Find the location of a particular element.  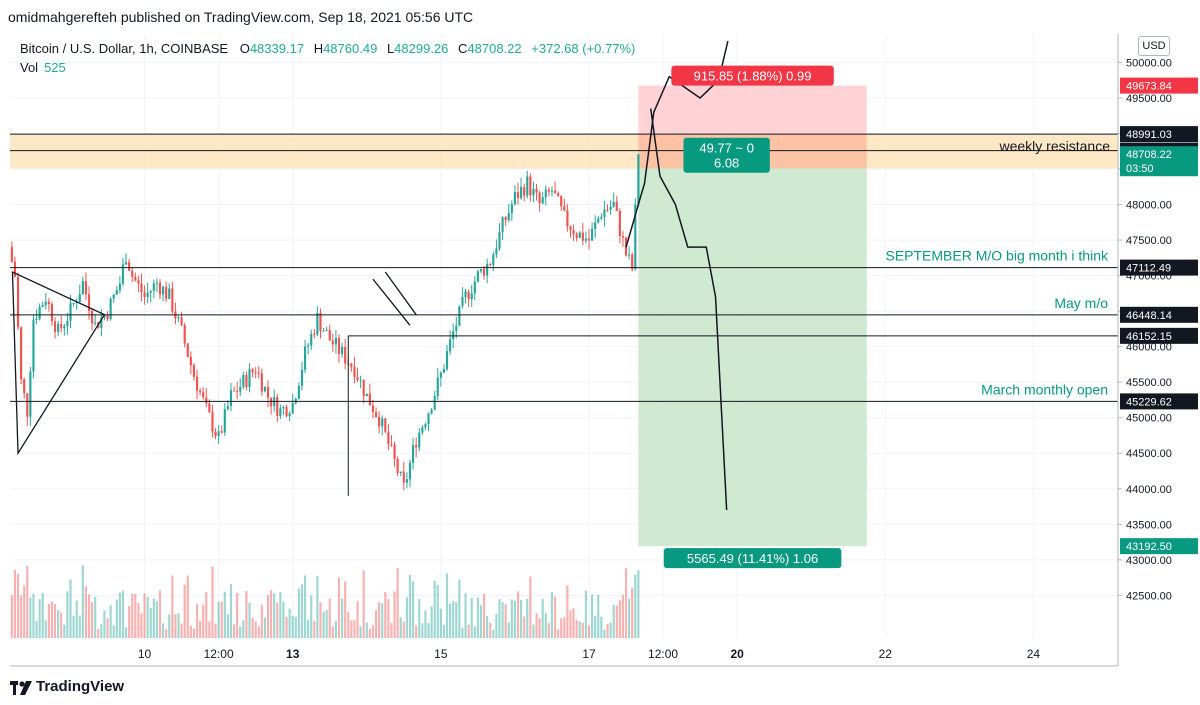

x-tick-label: 15 is located at coordinates (441, 654).